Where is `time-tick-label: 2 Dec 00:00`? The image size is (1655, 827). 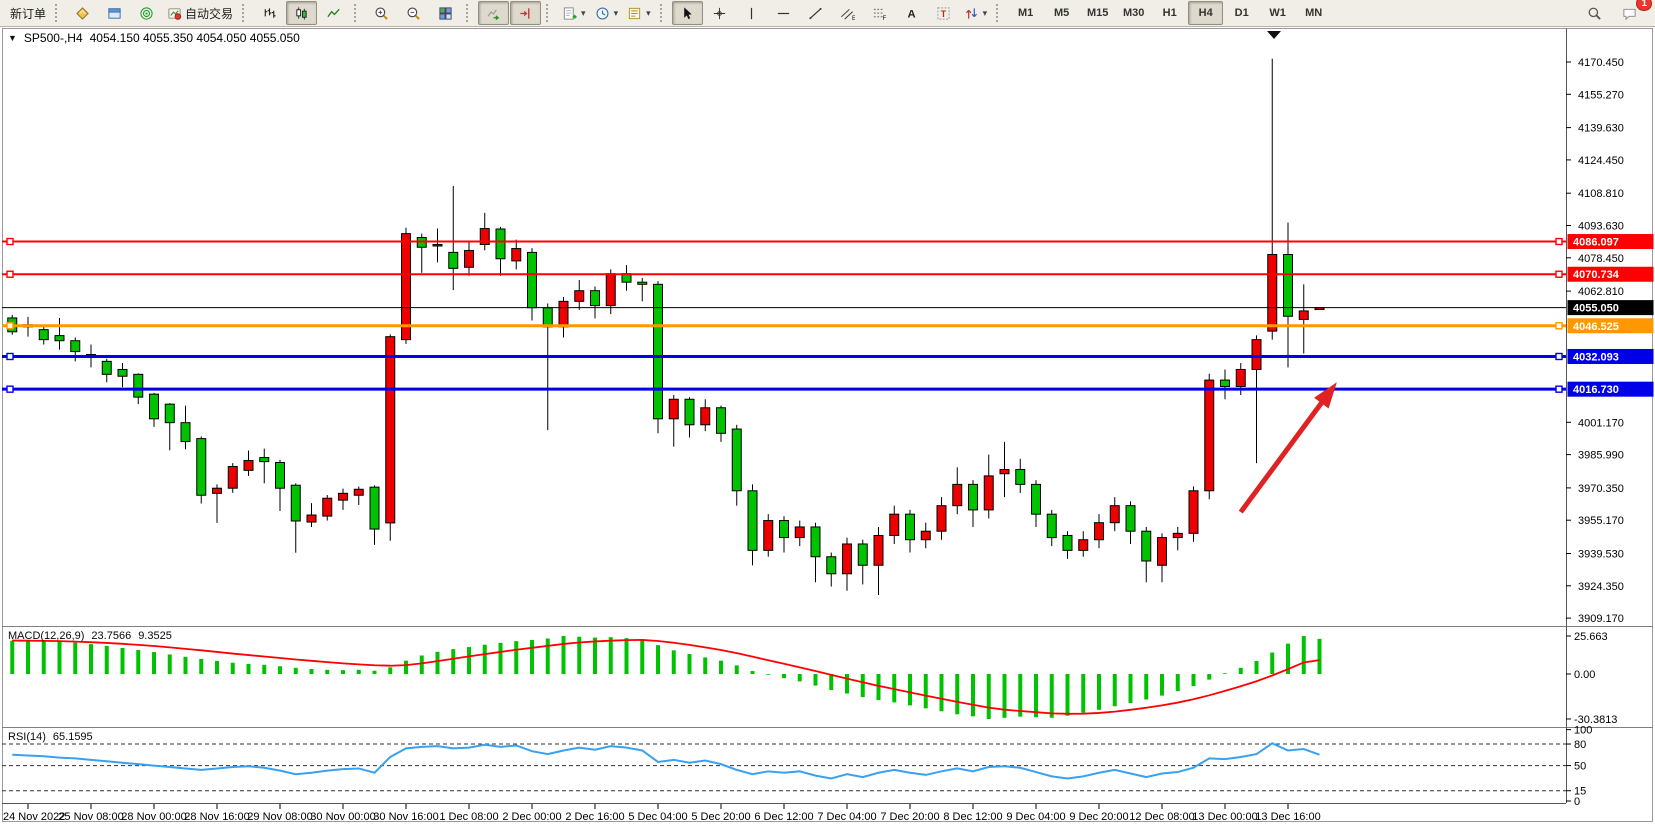 time-tick-label: 2 Dec 00:00 is located at coordinates (531, 817).